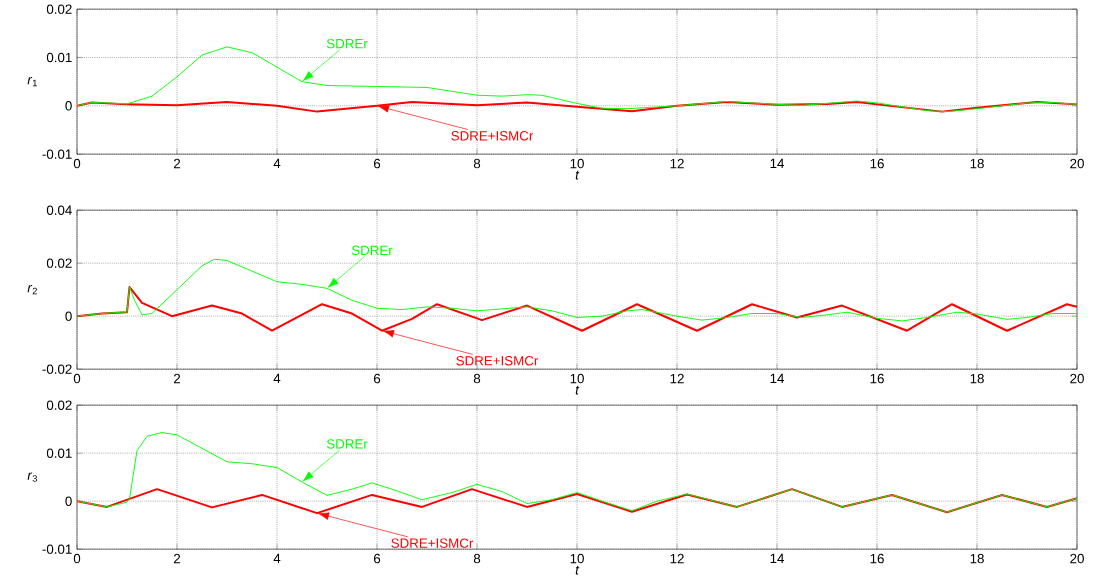 The image size is (1098, 588). I want to click on line-series, so click(577, 106).